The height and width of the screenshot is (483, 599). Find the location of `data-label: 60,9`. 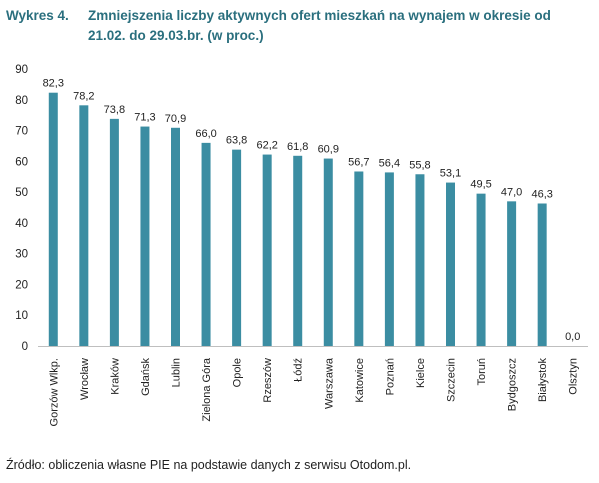

data-label: 60,9 is located at coordinates (328, 150).